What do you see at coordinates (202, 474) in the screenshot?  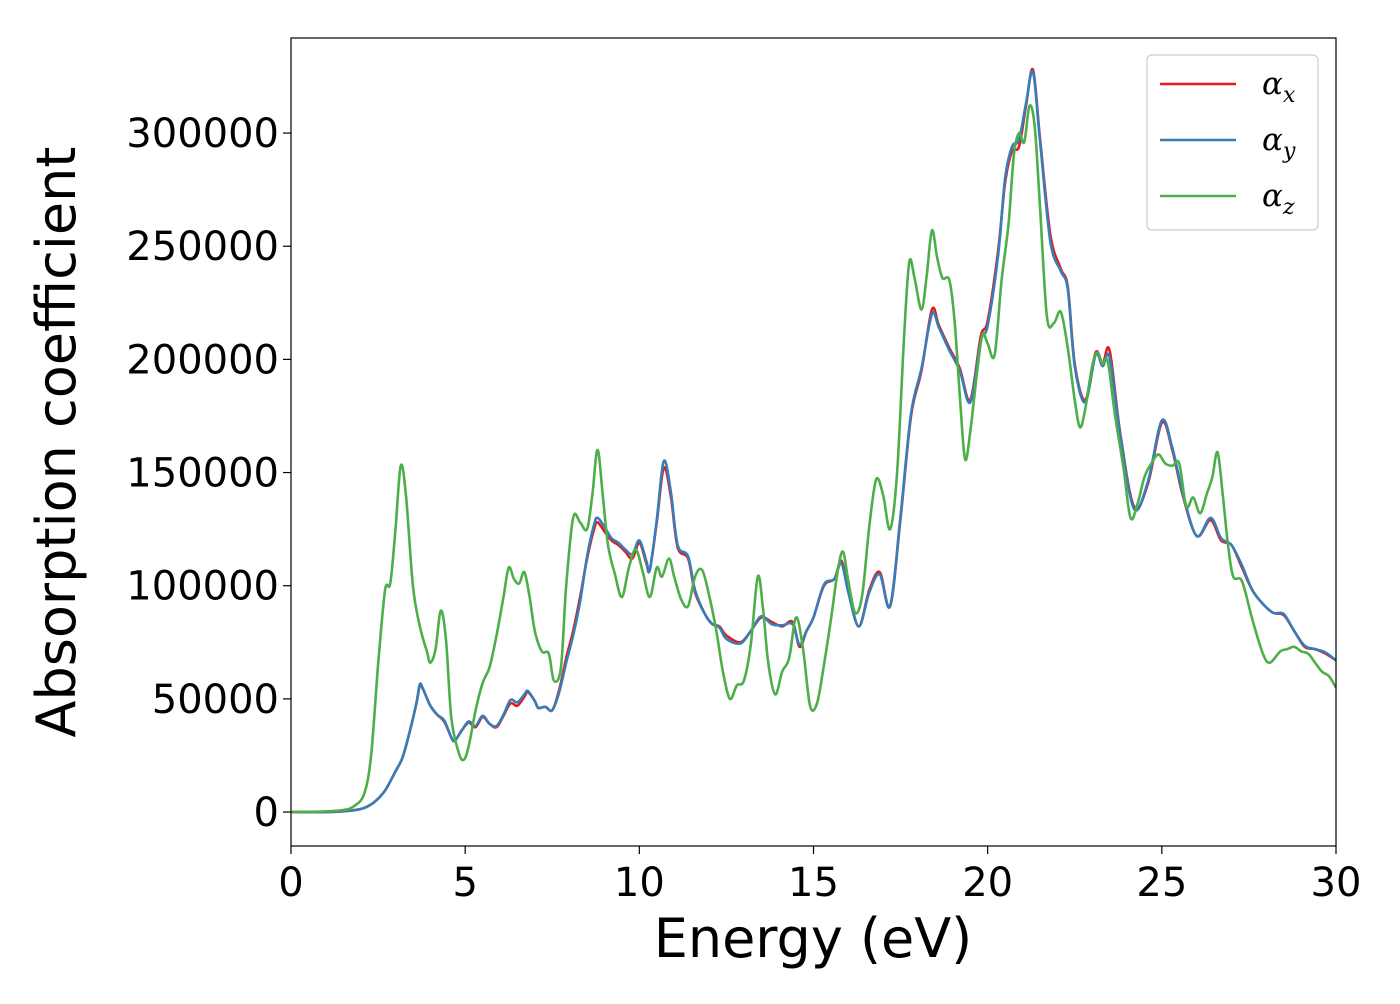 I see `y-tick-label: 150000` at bounding box center [202, 474].